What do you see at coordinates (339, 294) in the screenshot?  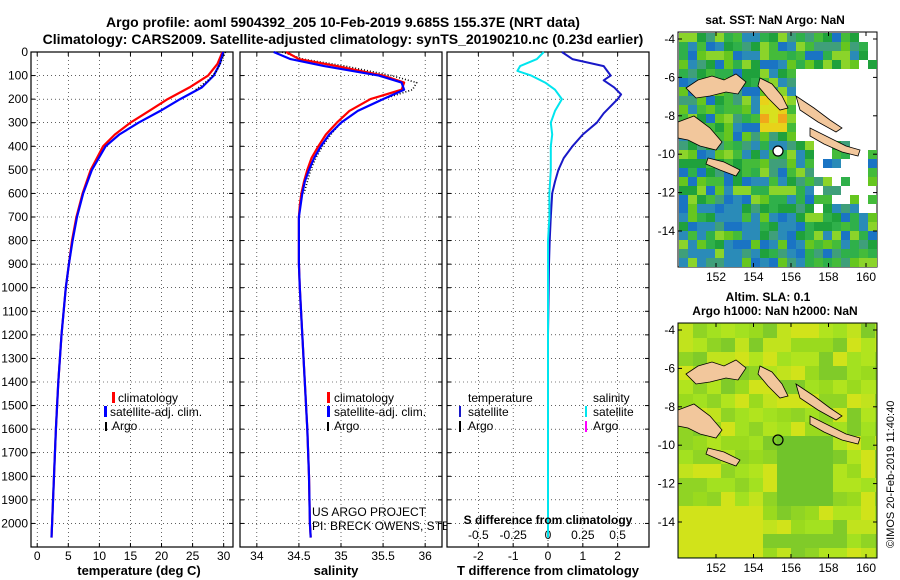 I see `line-satellite-adj` at bounding box center [339, 294].